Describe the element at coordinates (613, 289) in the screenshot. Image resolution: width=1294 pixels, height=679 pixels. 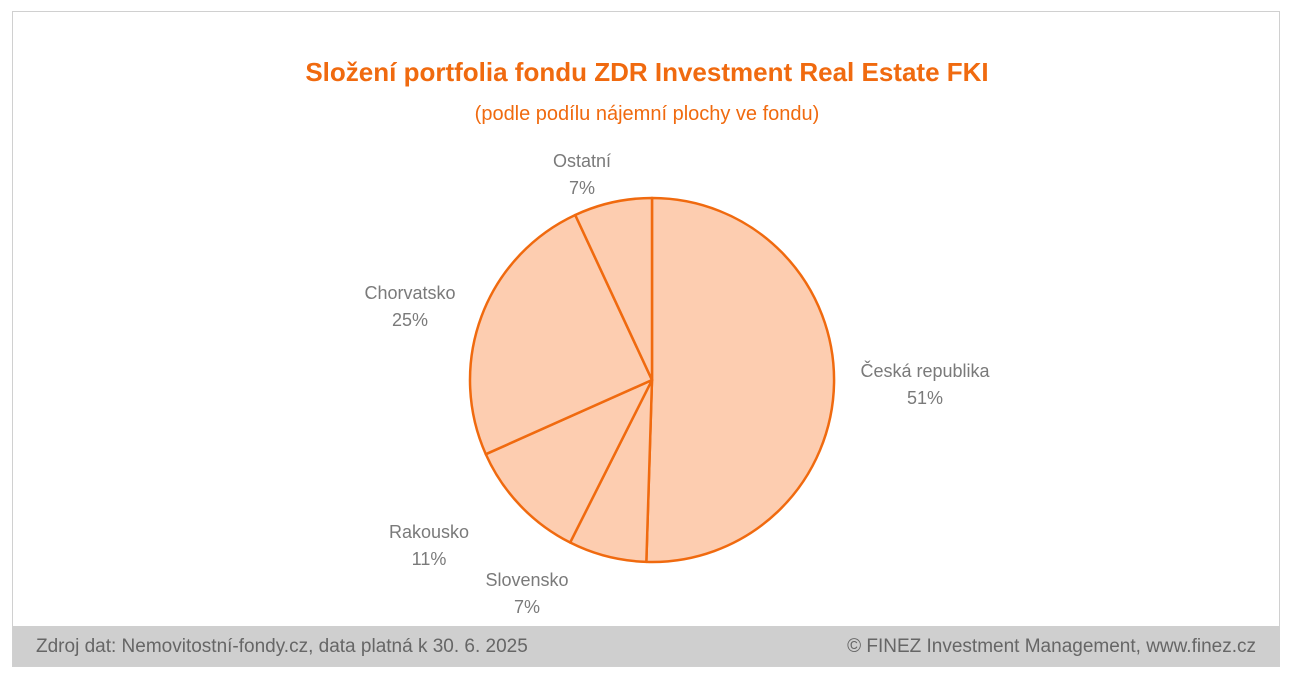
I see `pie-slice-ostatni` at that location.